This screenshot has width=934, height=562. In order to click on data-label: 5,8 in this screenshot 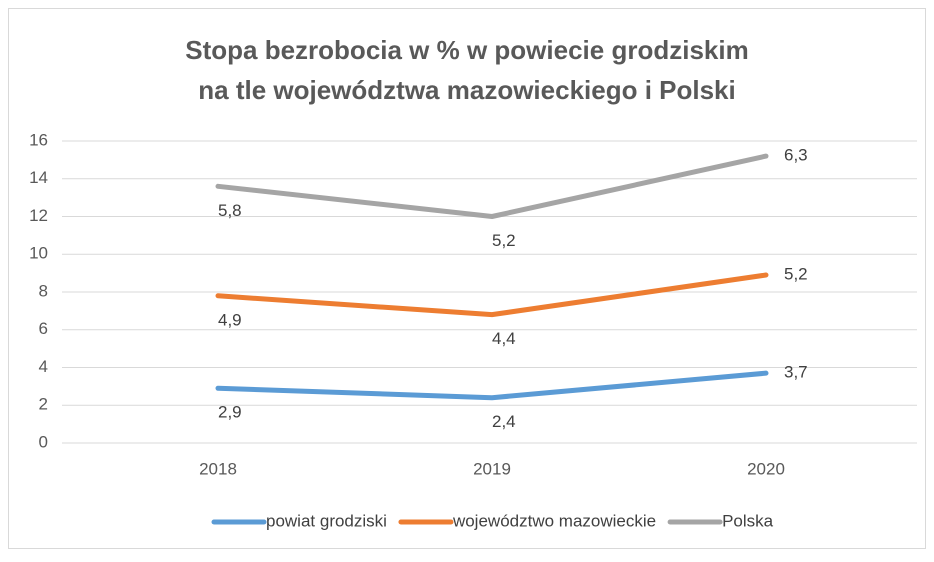, I will do `click(230, 210)`.